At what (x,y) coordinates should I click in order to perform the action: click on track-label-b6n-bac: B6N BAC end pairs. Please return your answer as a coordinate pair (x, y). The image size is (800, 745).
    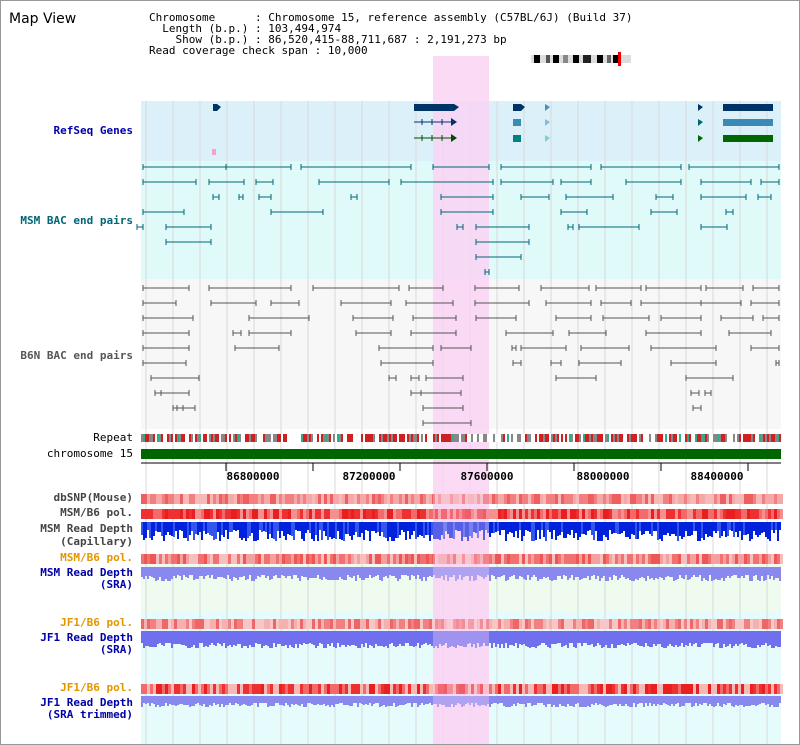
    Looking at the image, I should click on (76, 355).